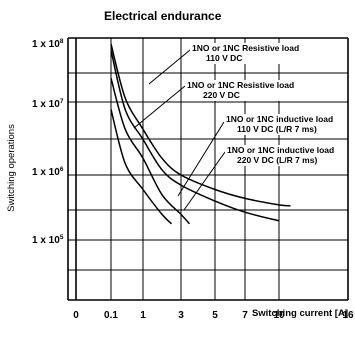 Image resolution: width=355 pixels, height=351 pixels. Describe the element at coordinates (11, 168) in the screenshot. I see `y-axis-label: Switching operations` at that location.